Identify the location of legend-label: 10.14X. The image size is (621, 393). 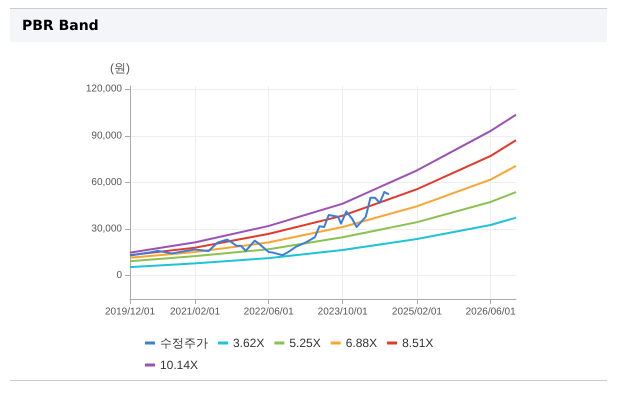
(179, 365).